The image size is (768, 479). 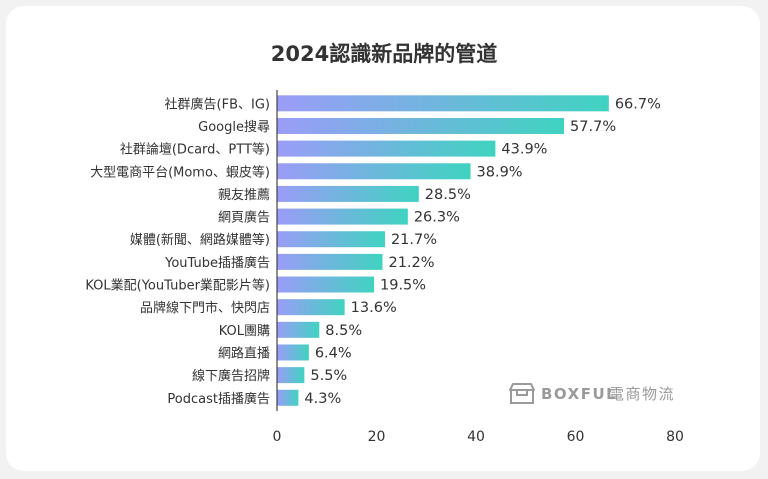 What do you see at coordinates (377, 437) in the screenshot?
I see `x-tick-label: 20` at bounding box center [377, 437].